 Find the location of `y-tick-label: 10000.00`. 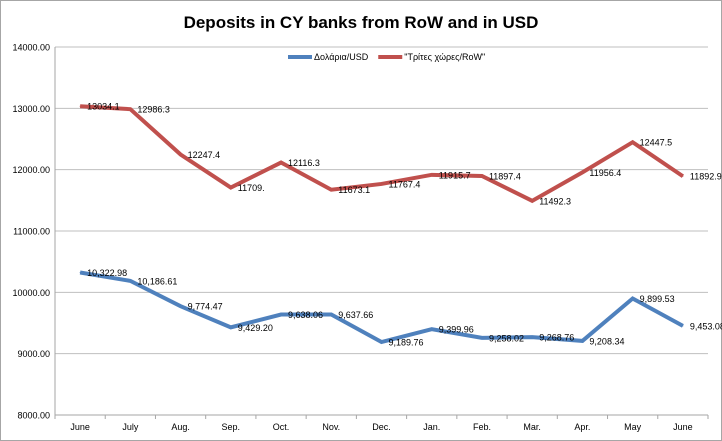

y-tick-label: 10000.00 is located at coordinates (31, 293).